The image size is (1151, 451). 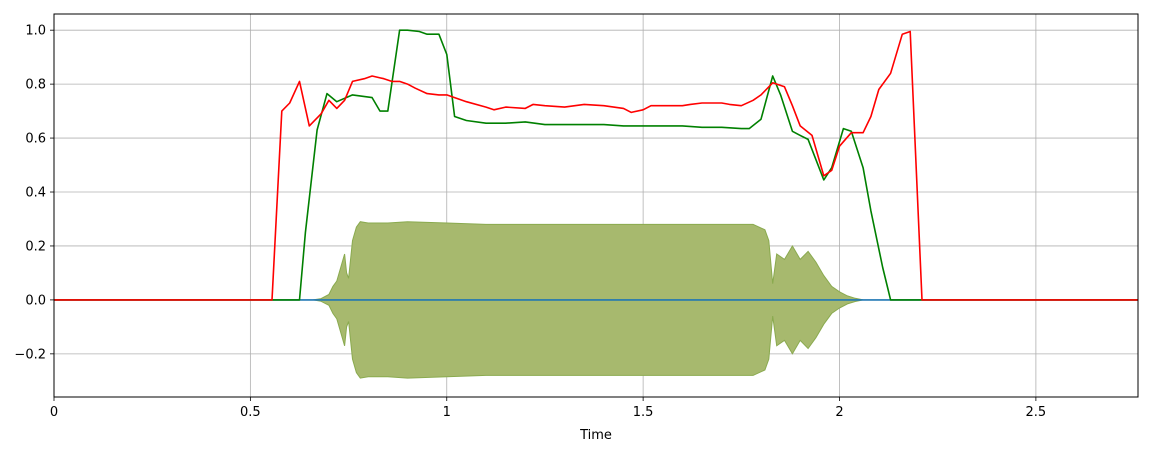 What do you see at coordinates (35, 246) in the screenshot?
I see `y-tick-label: 0.2` at bounding box center [35, 246].